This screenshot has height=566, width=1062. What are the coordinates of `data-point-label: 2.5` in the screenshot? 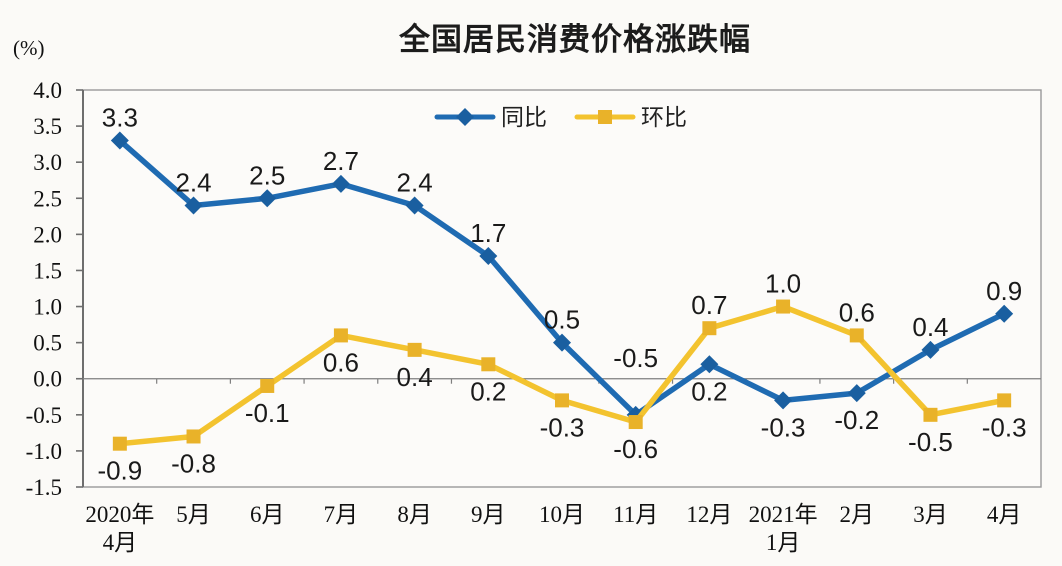 It's located at (267, 175).